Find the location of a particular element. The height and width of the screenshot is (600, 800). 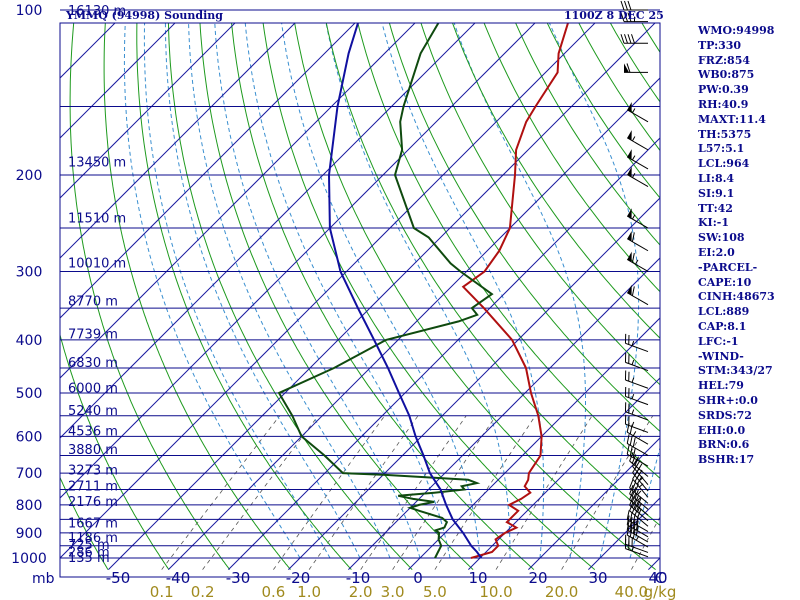

height-label: 8770 m is located at coordinates (93, 302).